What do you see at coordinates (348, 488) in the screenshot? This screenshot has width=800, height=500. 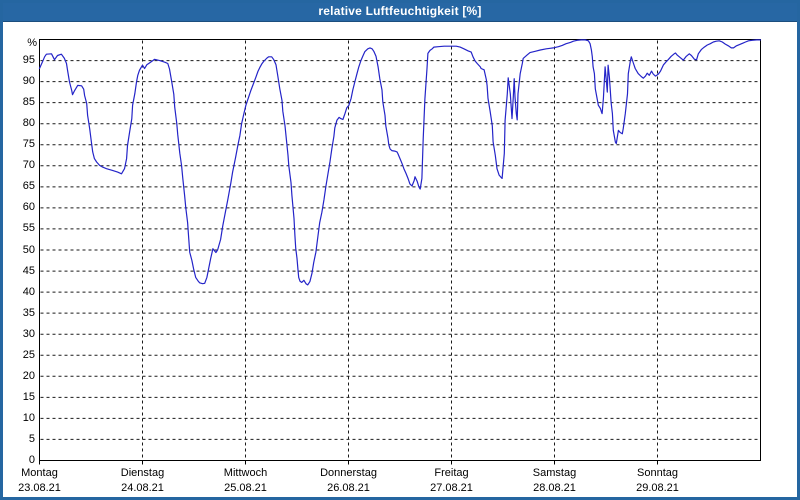 I see `day-date-label: 26.08.21` at bounding box center [348, 488].